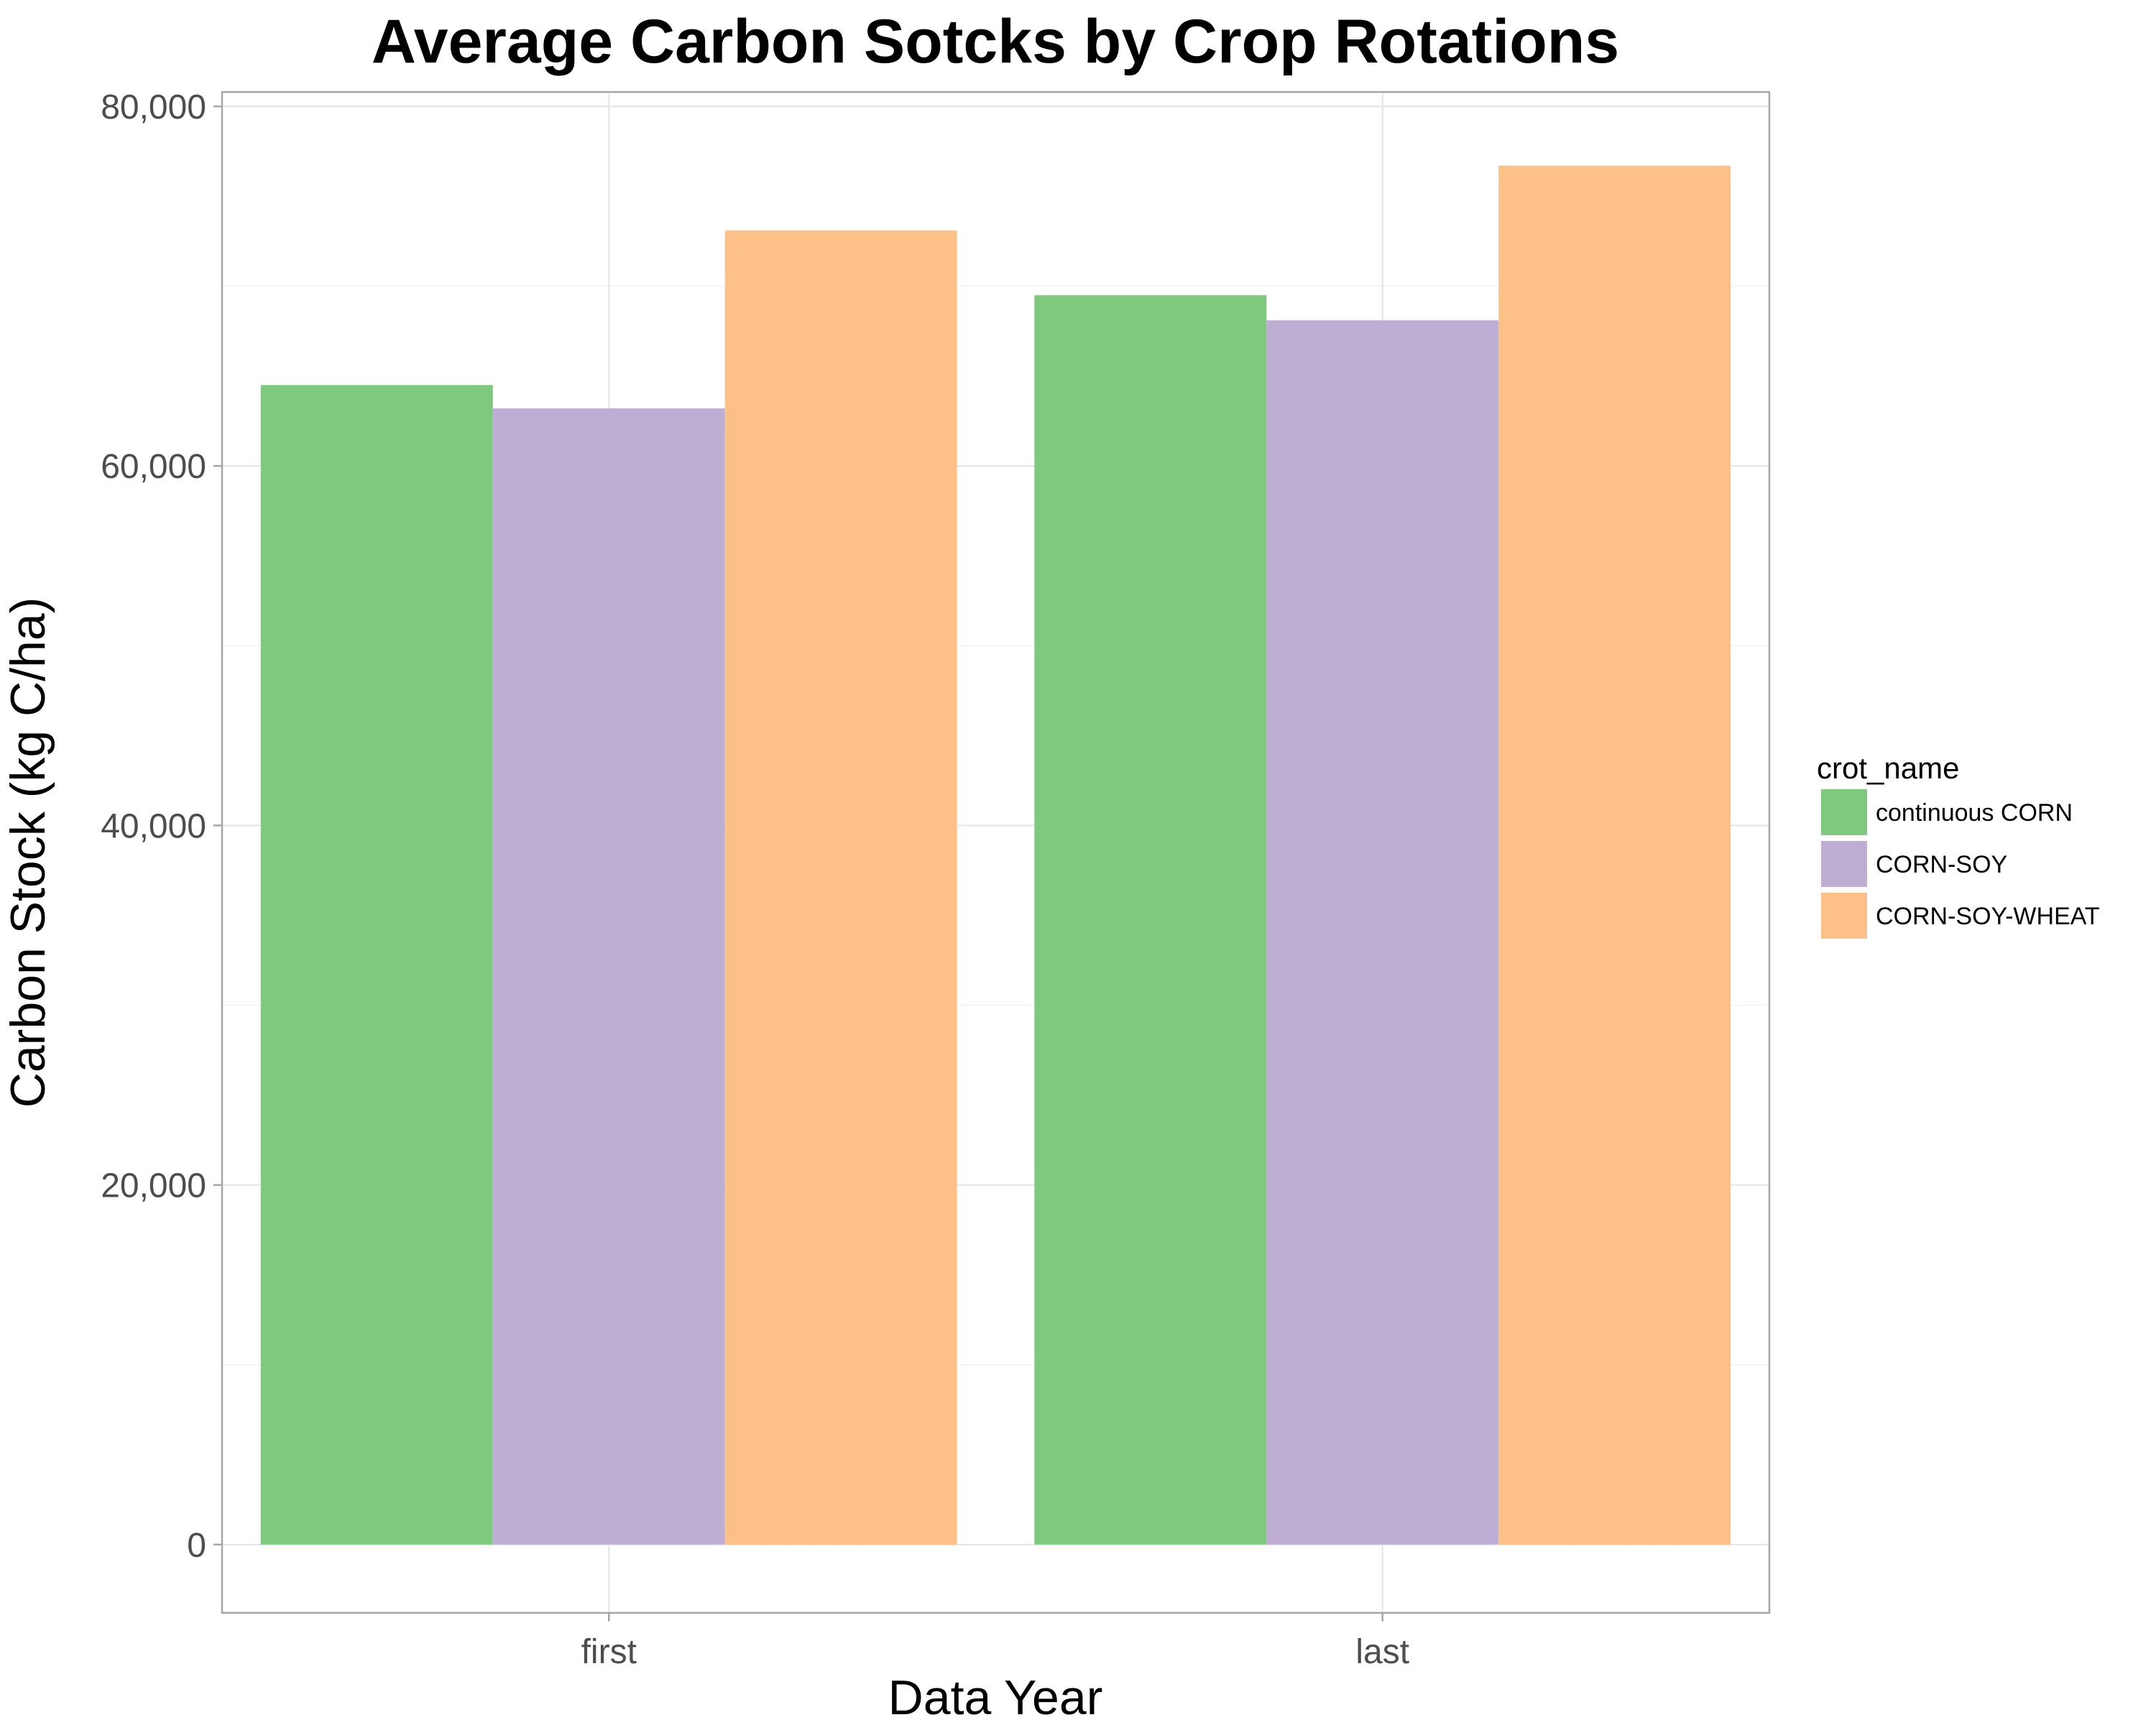  Describe the element at coordinates (153, 826) in the screenshot. I see `y-tick-label: 40,000` at that location.